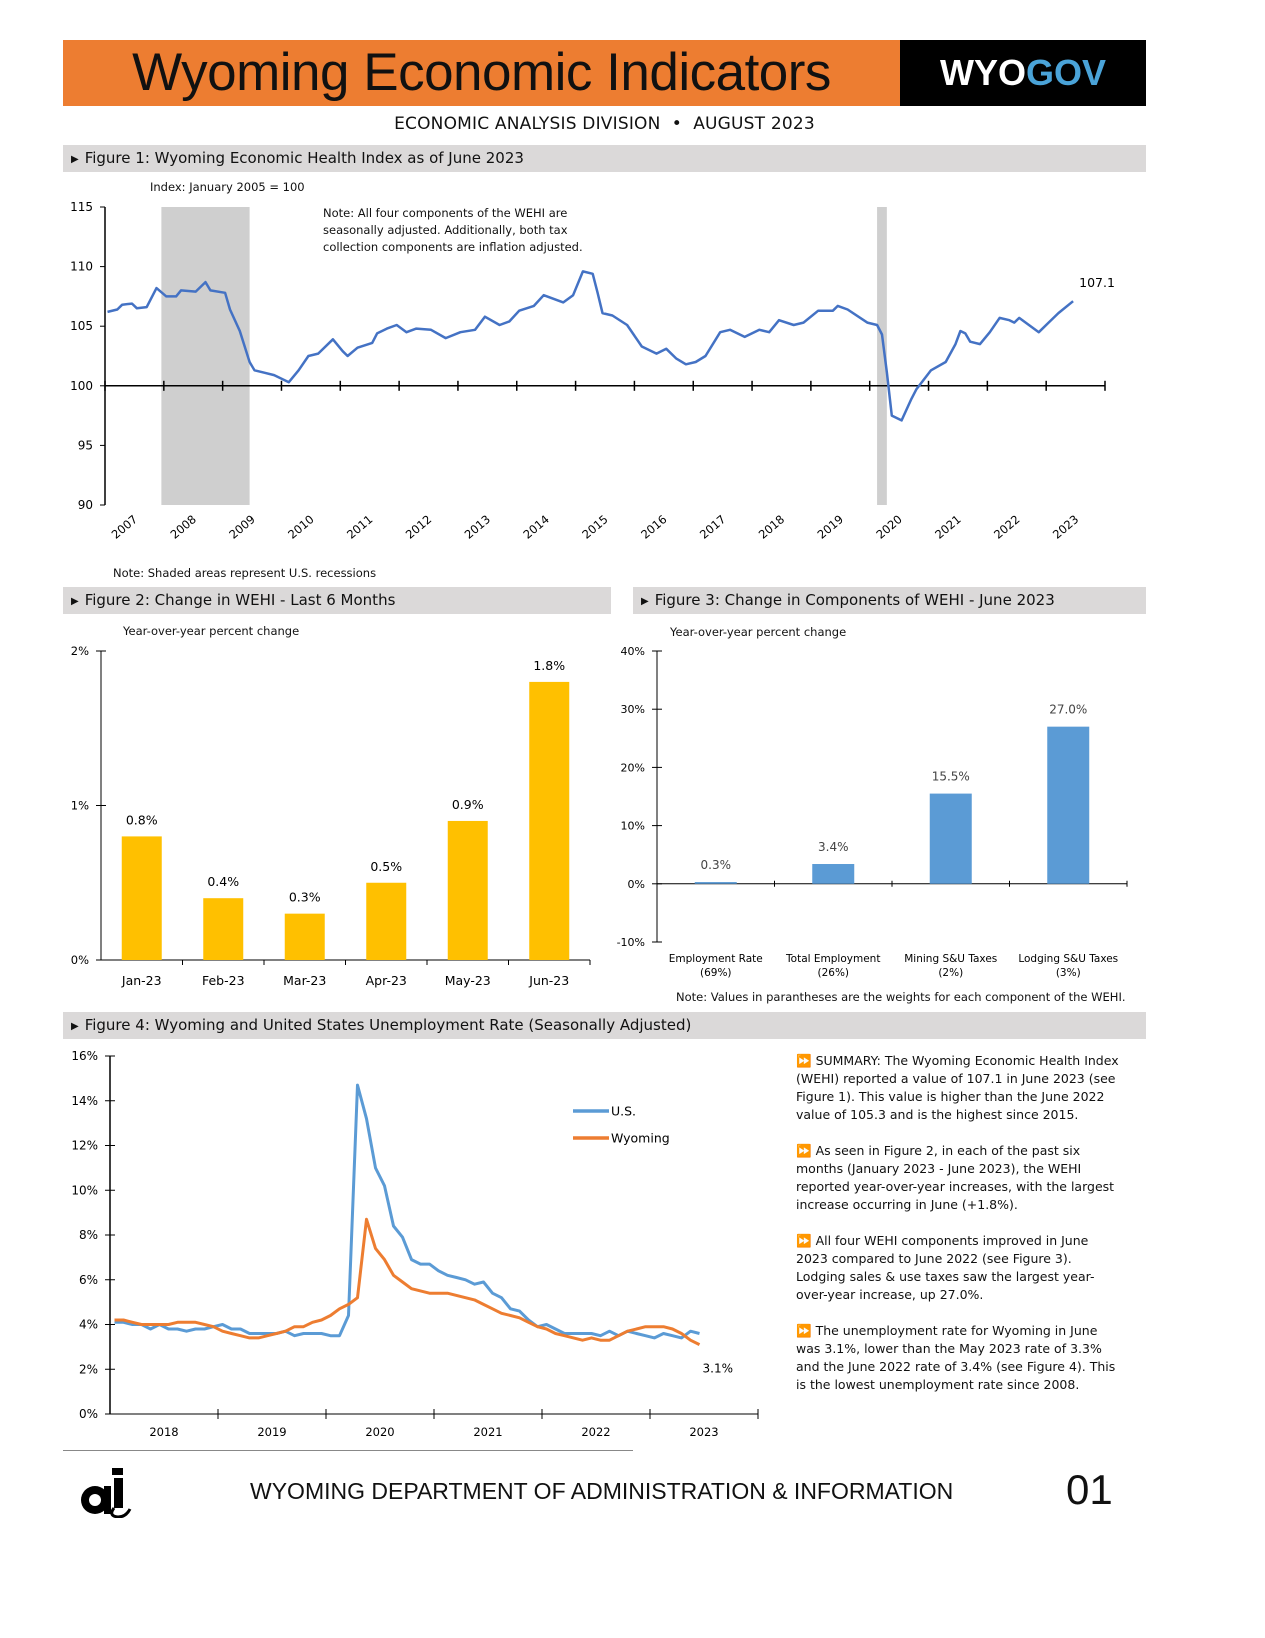  I want to click on bar-value-label: 27.0%, so click(1068, 710).